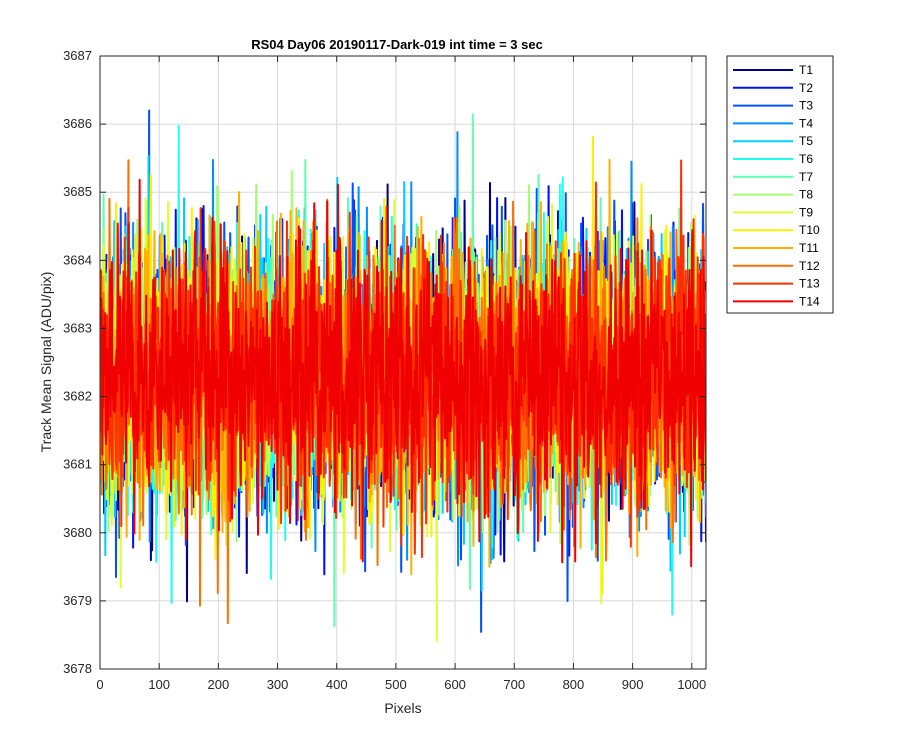 Image resolution: width=900 pixels, height=750 pixels. Describe the element at coordinates (806, 177) in the screenshot. I see `legend-label-t7: T7` at that location.